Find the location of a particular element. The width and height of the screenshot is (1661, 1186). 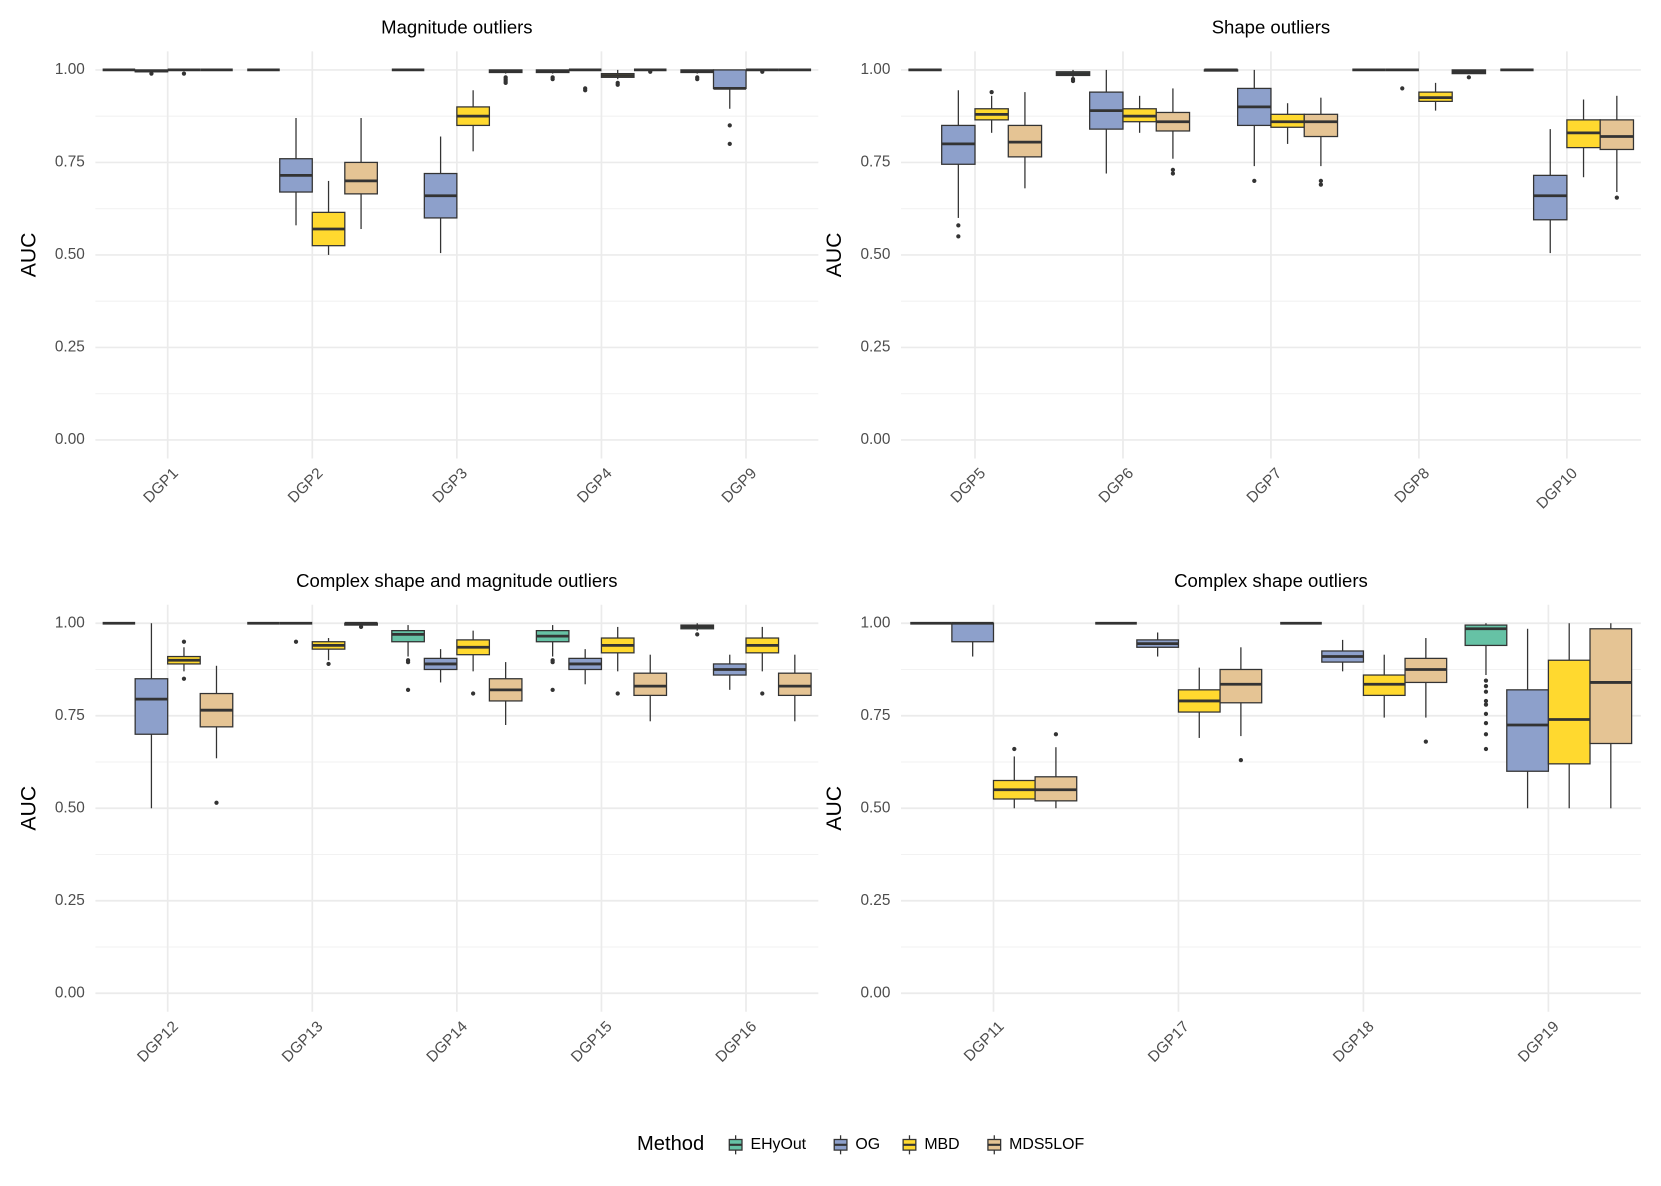

legend-label: OG is located at coordinates (867, 1144).